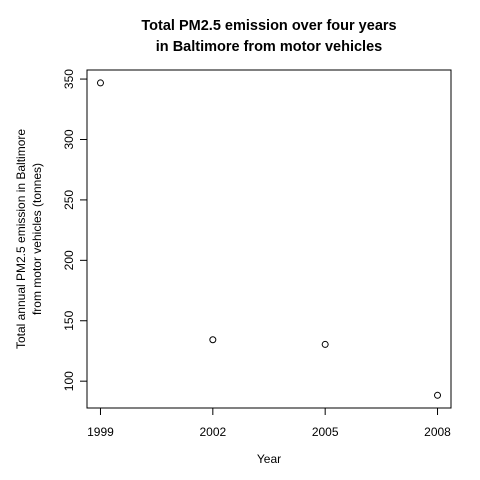 The image size is (480, 480). Describe the element at coordinates (212, 432) in the screenshot. I see `x-tick-label: 2002` at that location.